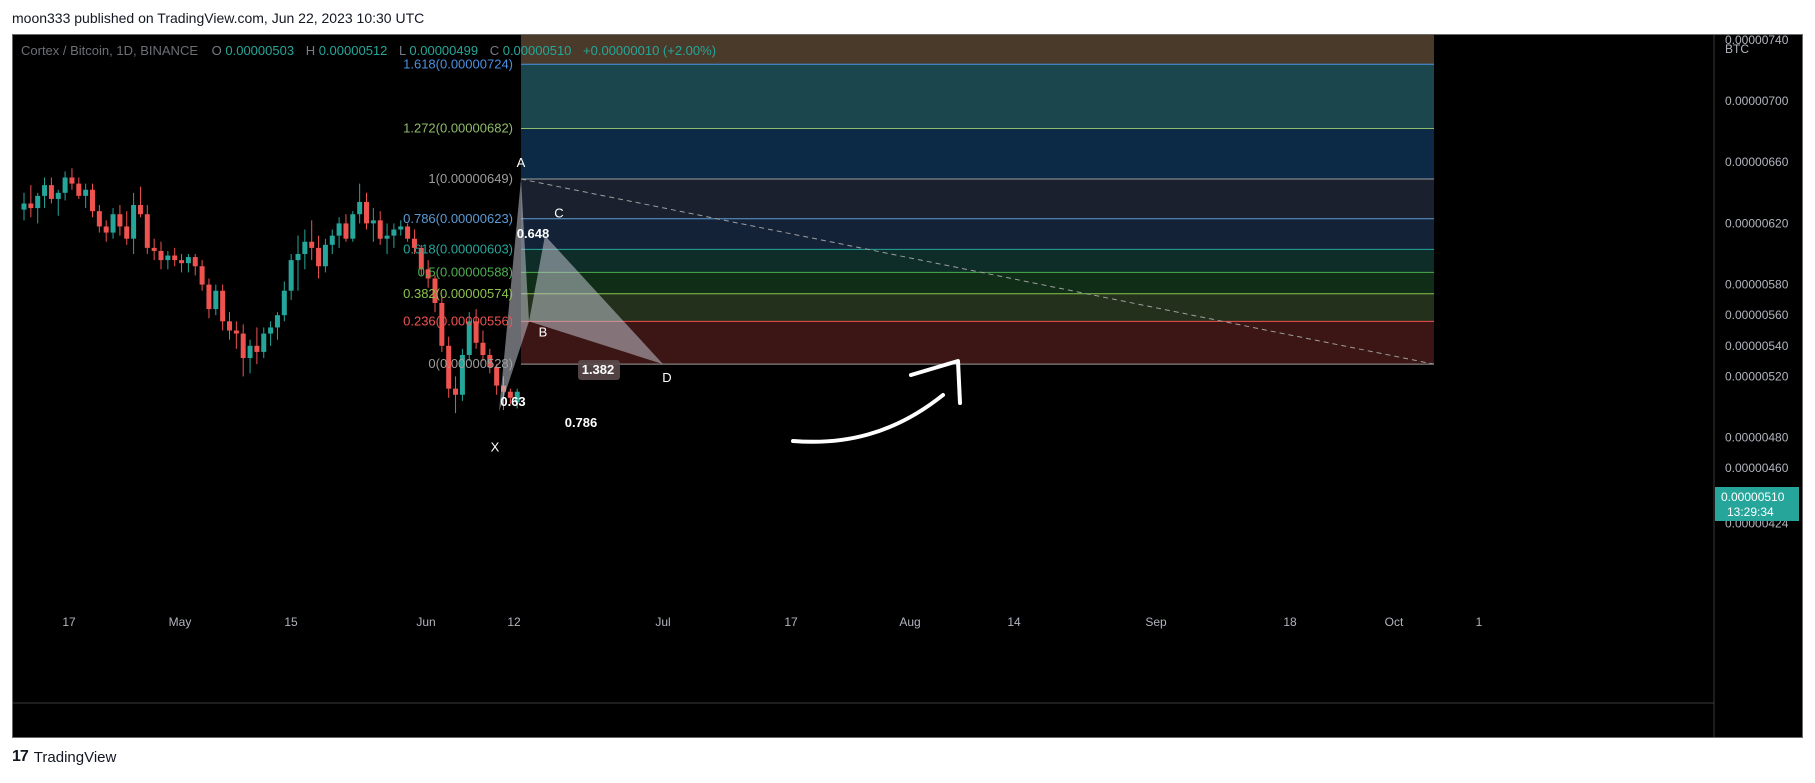 Image resolution: width=1815 pixels, height=783 pixels. What do you see at coordinates (217, 50) in the screenshot?
I see `legend-open-label: O` at bounding box center [217, 50].